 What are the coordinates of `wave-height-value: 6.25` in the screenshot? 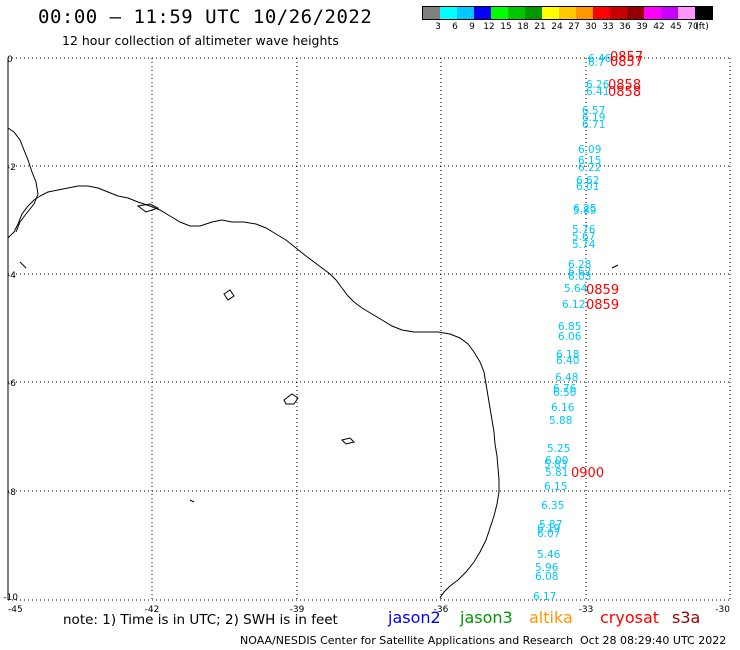 It's located at (584, 209).